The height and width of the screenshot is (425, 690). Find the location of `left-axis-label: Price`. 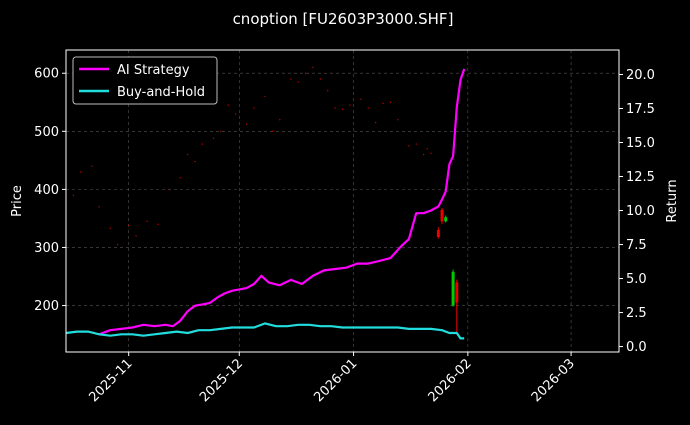

left-axis-label: Price is located at coordinates (17, 201).